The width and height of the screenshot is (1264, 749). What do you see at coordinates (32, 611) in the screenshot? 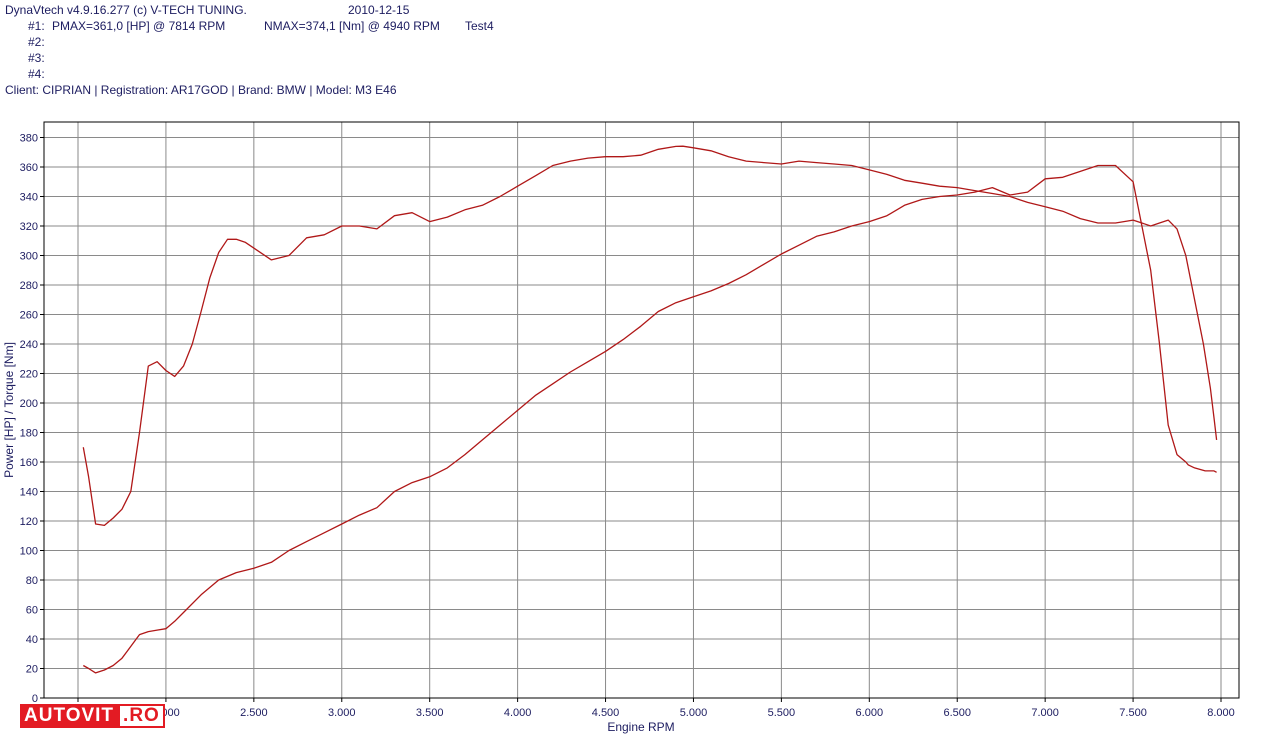
I see `y-tick-label: 60` at bounding box center [32, 611].